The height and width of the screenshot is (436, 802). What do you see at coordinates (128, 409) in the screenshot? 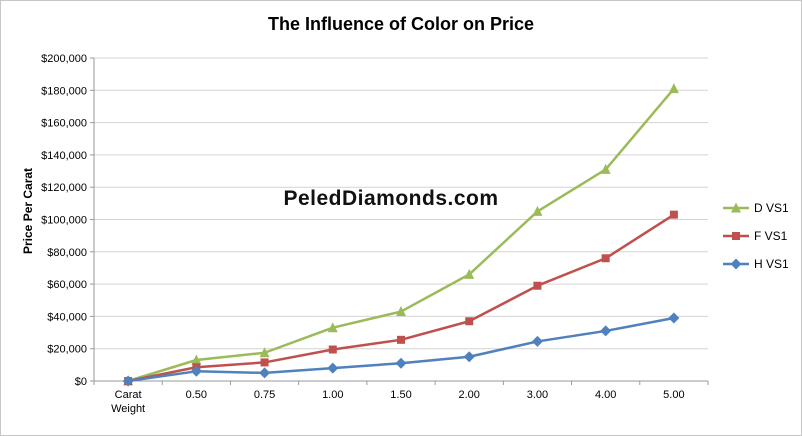
I see `svg-text: Weight` at bounding box center [128, 409].